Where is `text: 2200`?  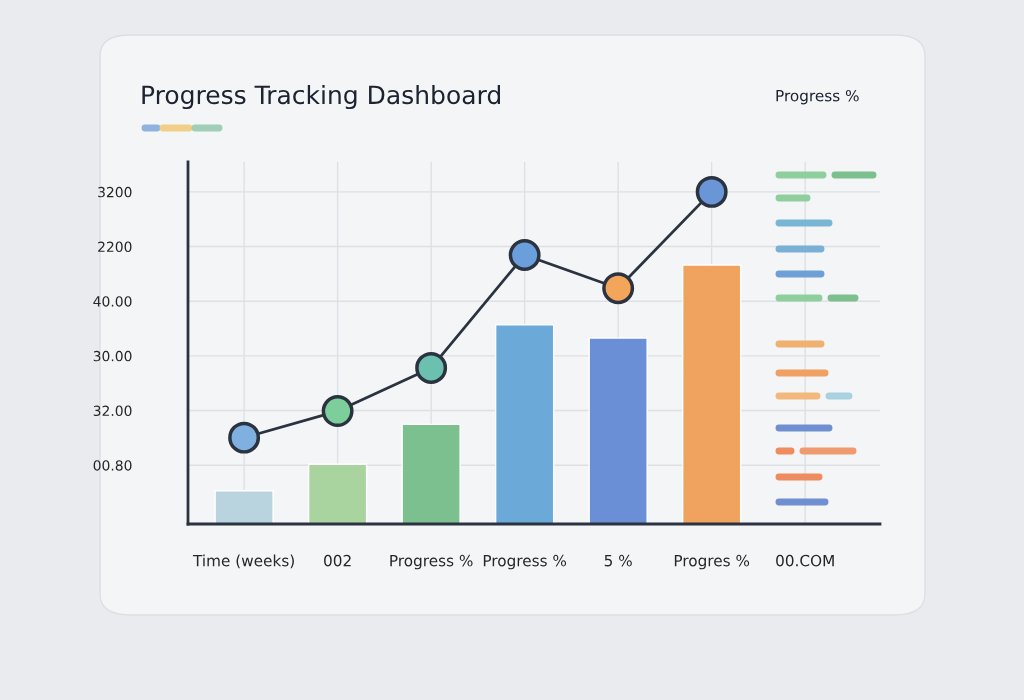
text: 2200 is located at coordinates (115, 247).